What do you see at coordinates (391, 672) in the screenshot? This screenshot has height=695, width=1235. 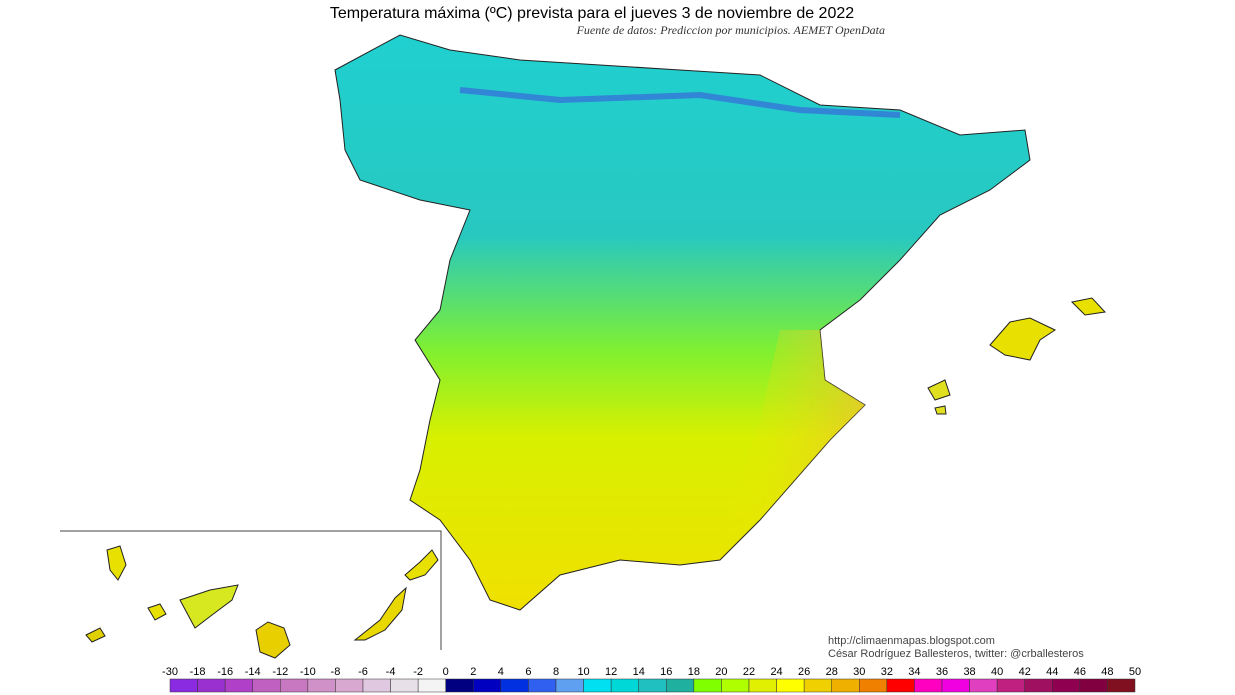 I see `scale-label: -4` at bounding box center [391, 672].